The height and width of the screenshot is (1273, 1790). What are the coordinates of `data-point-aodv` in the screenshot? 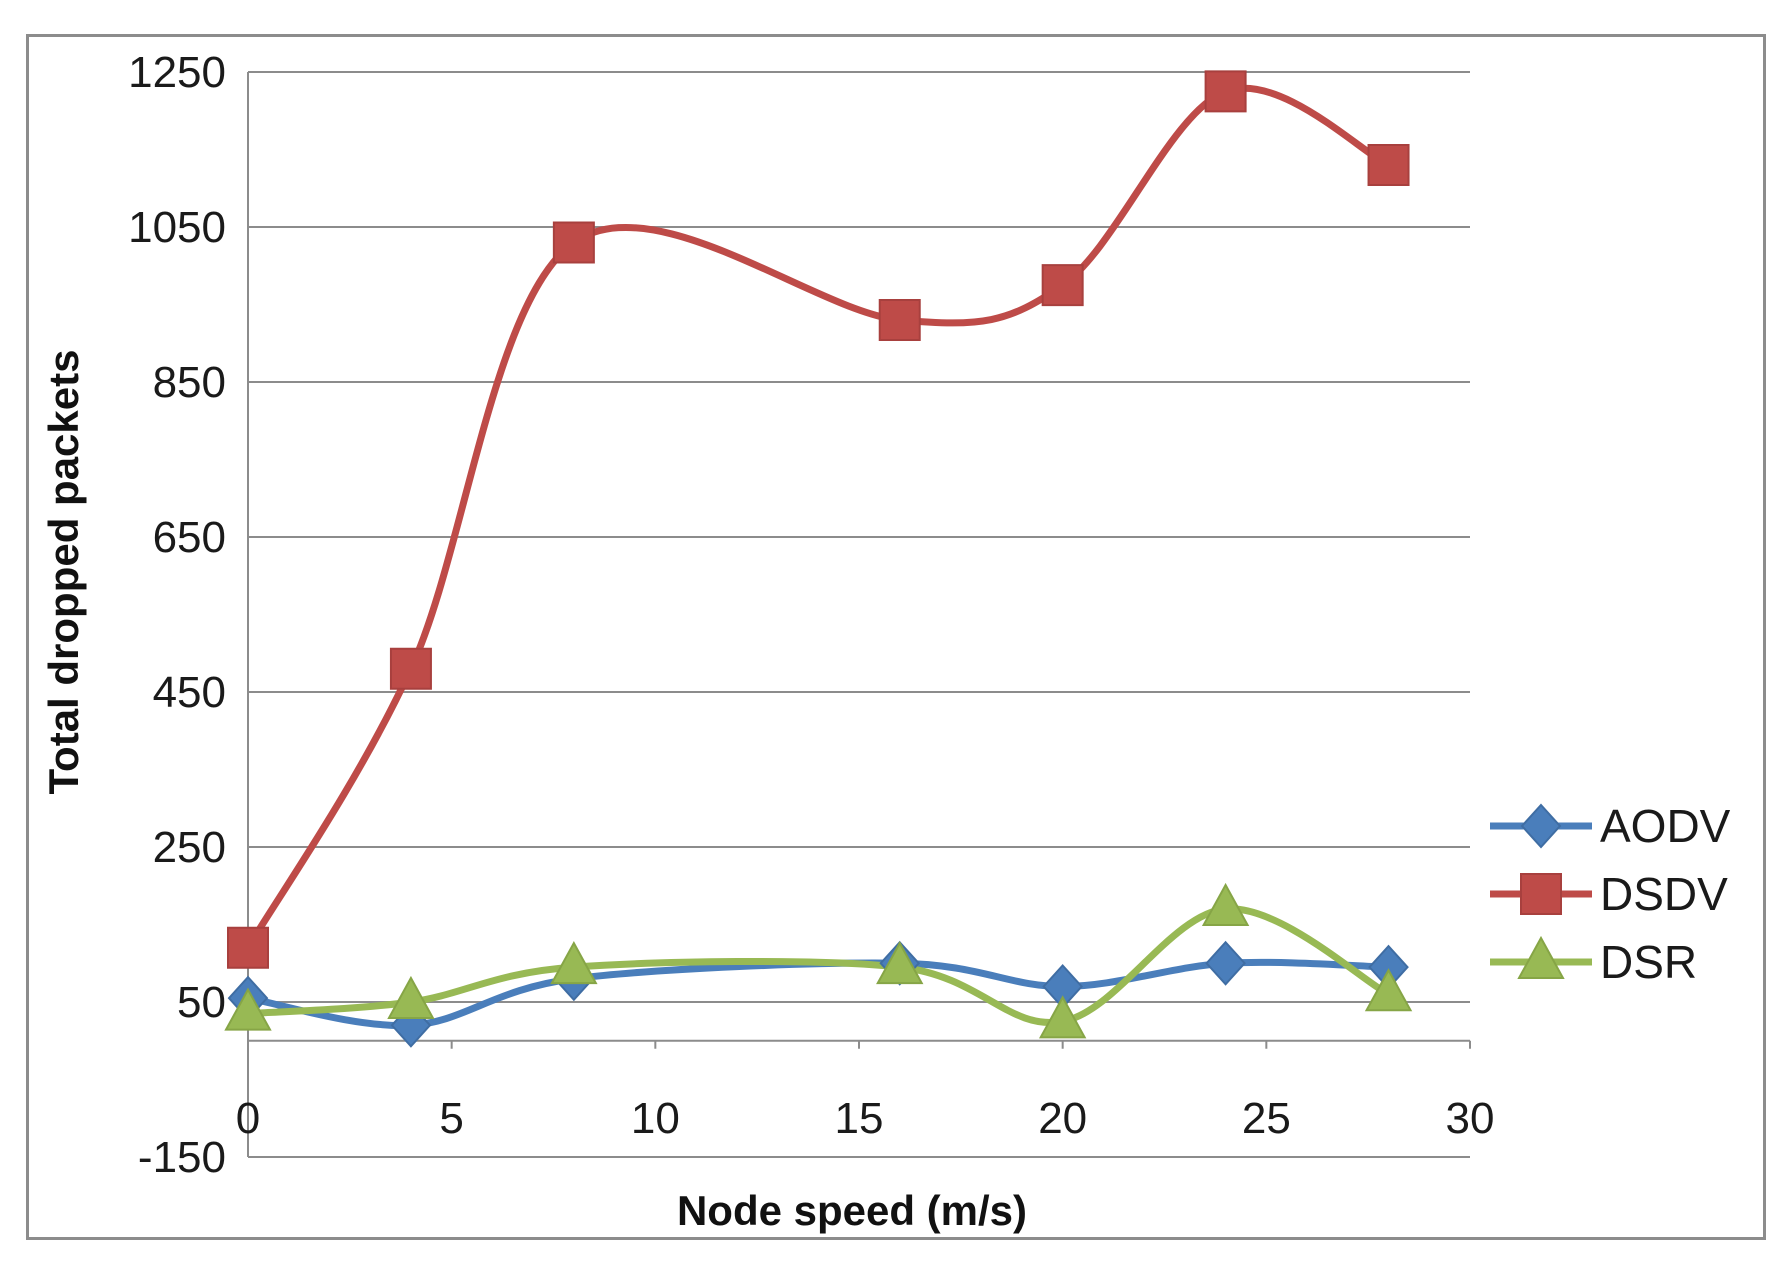 It's located at (1225, 963).